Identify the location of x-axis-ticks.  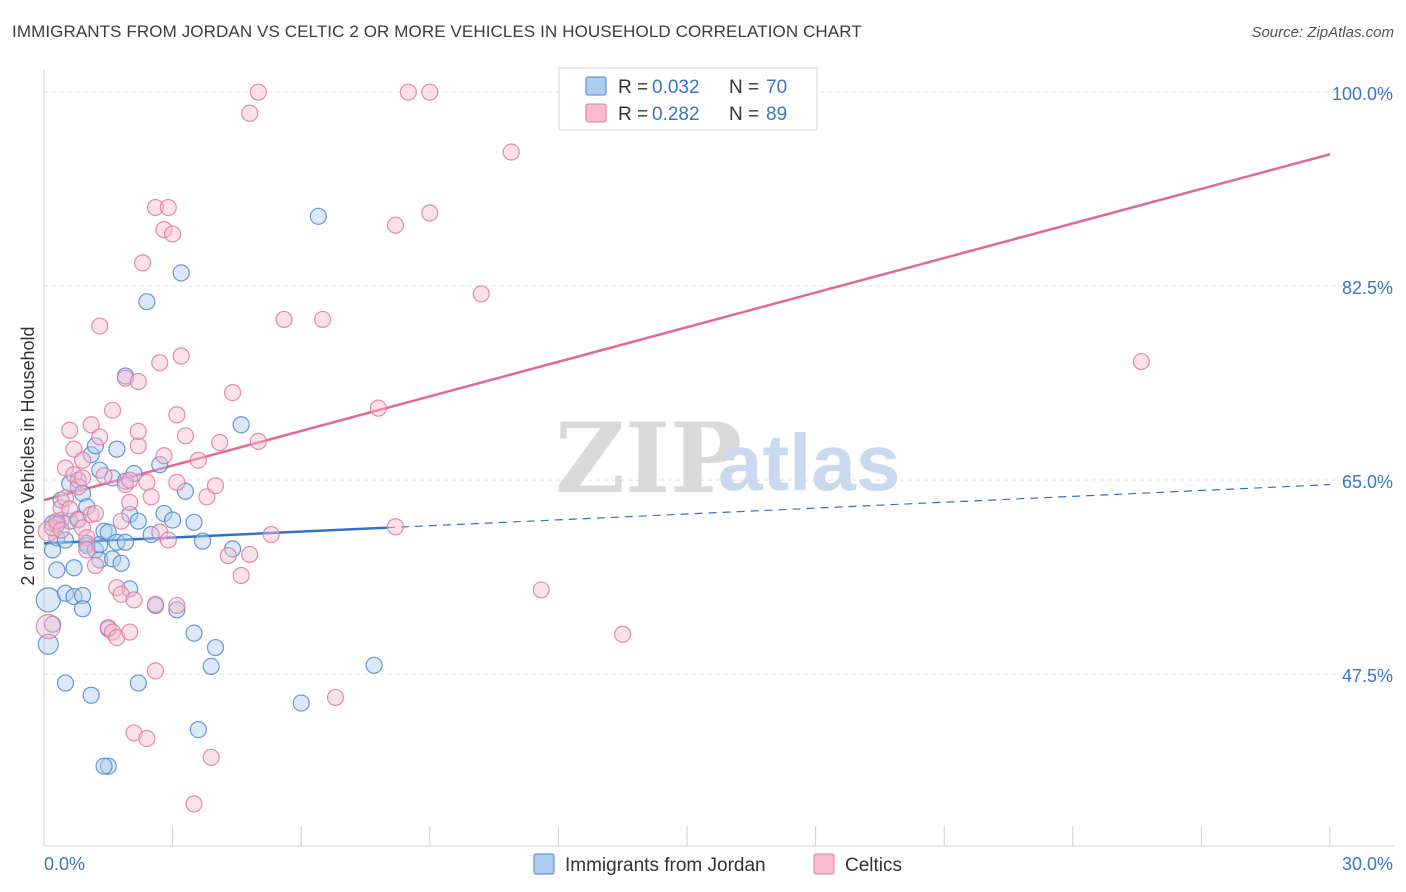
(687, 836).